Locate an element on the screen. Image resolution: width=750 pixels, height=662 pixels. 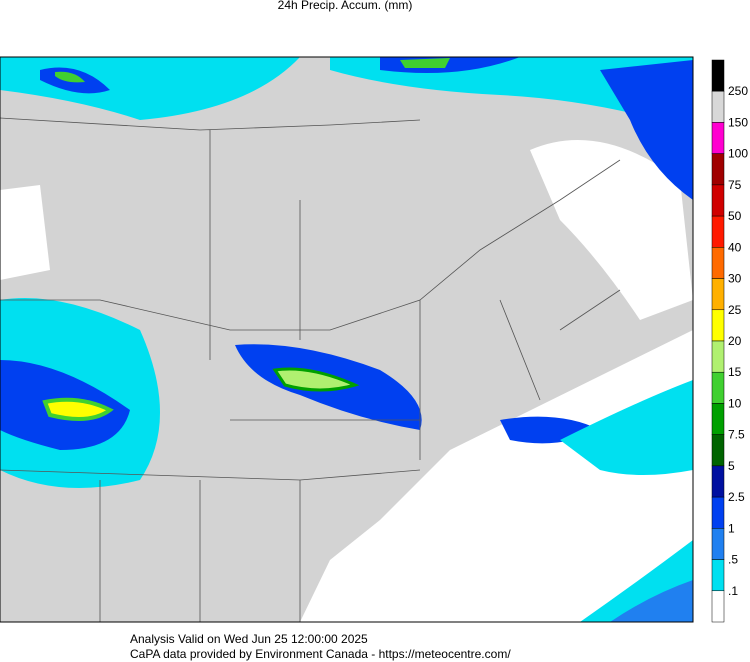
colorbar-label: 15 is located at coordinates (735, 372).